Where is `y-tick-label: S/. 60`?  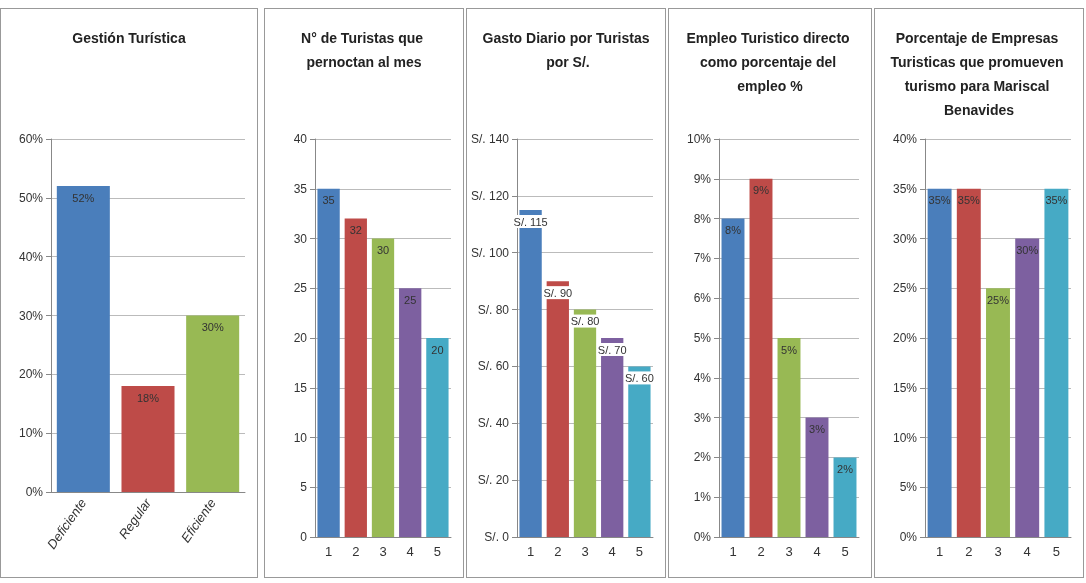 y-tick-label: S/. 60 is located at coordinates (493, 366).